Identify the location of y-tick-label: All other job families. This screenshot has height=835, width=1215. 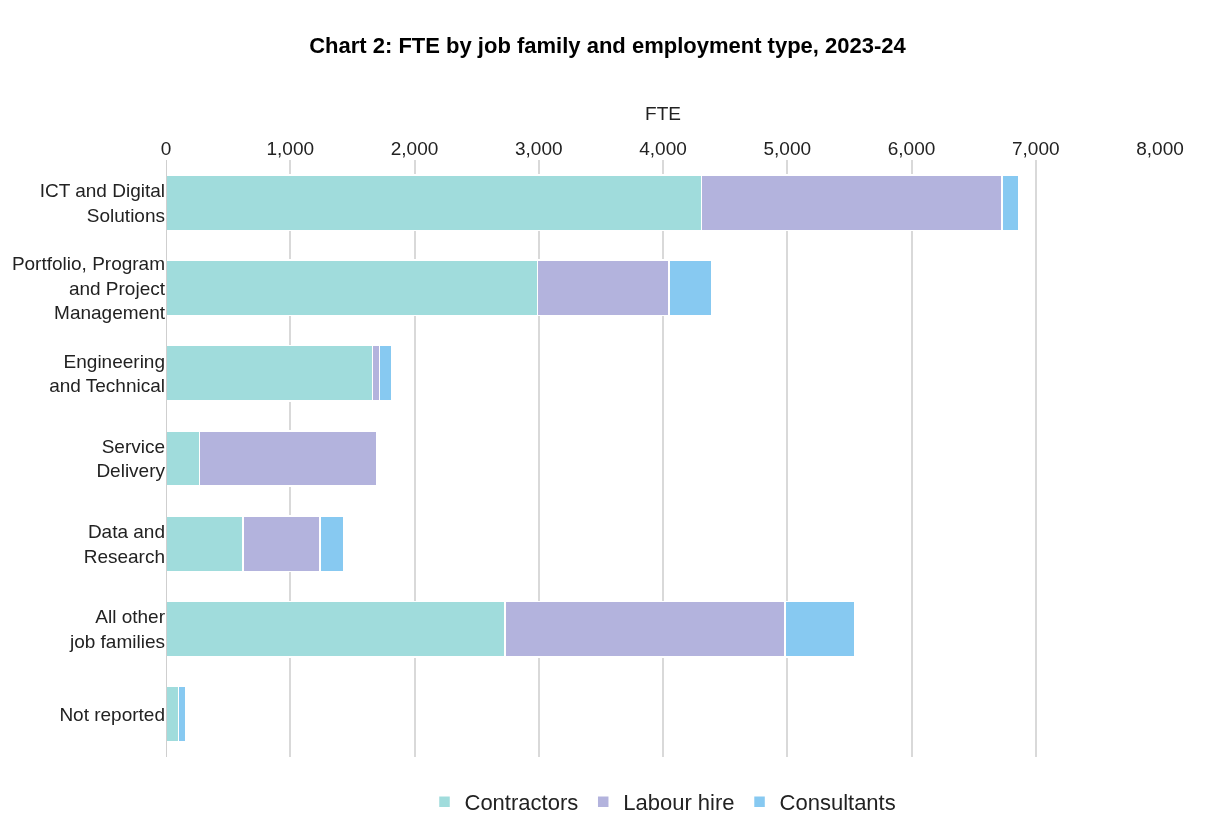
(117, 629).